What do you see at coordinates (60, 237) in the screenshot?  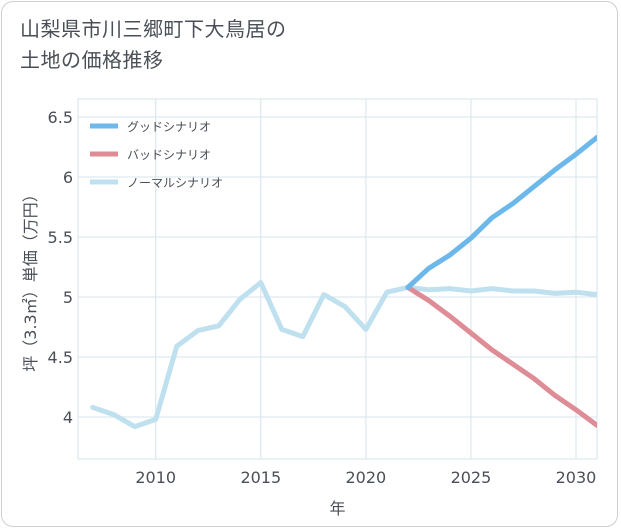 I see `y-tick-label: 5.5` at bounding box center [60, 237].